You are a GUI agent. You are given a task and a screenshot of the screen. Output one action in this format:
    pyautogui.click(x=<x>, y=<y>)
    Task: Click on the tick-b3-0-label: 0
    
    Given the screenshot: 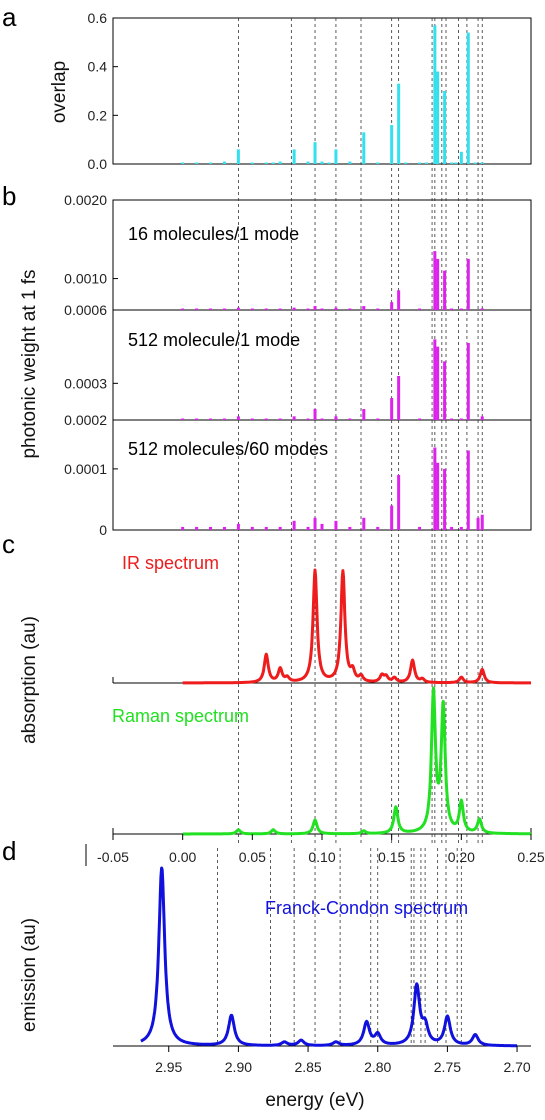 What is the action you would take?
    pyautogui.click(x=103, y=530)
    